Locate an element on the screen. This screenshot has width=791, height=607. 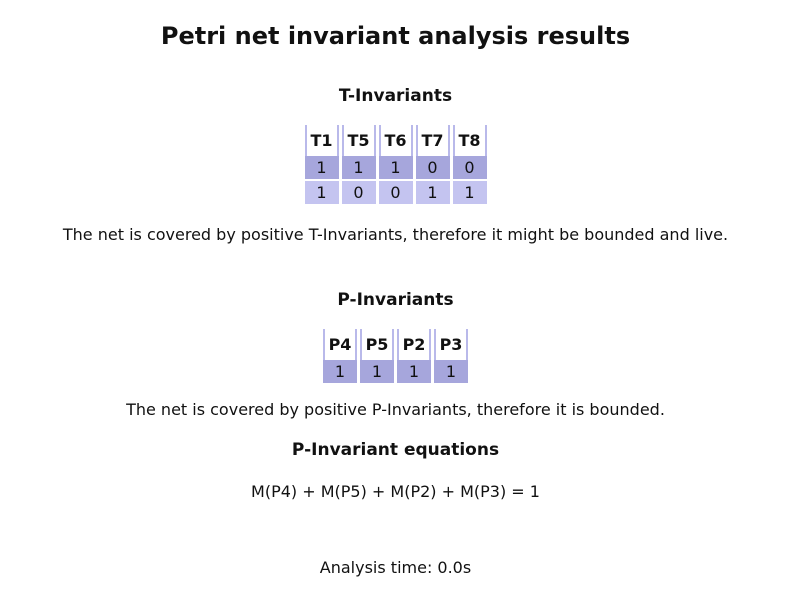
p-invariants-table: P4 P5 P2 P3 1 1 1 1 is located at coordinates (395, 356).